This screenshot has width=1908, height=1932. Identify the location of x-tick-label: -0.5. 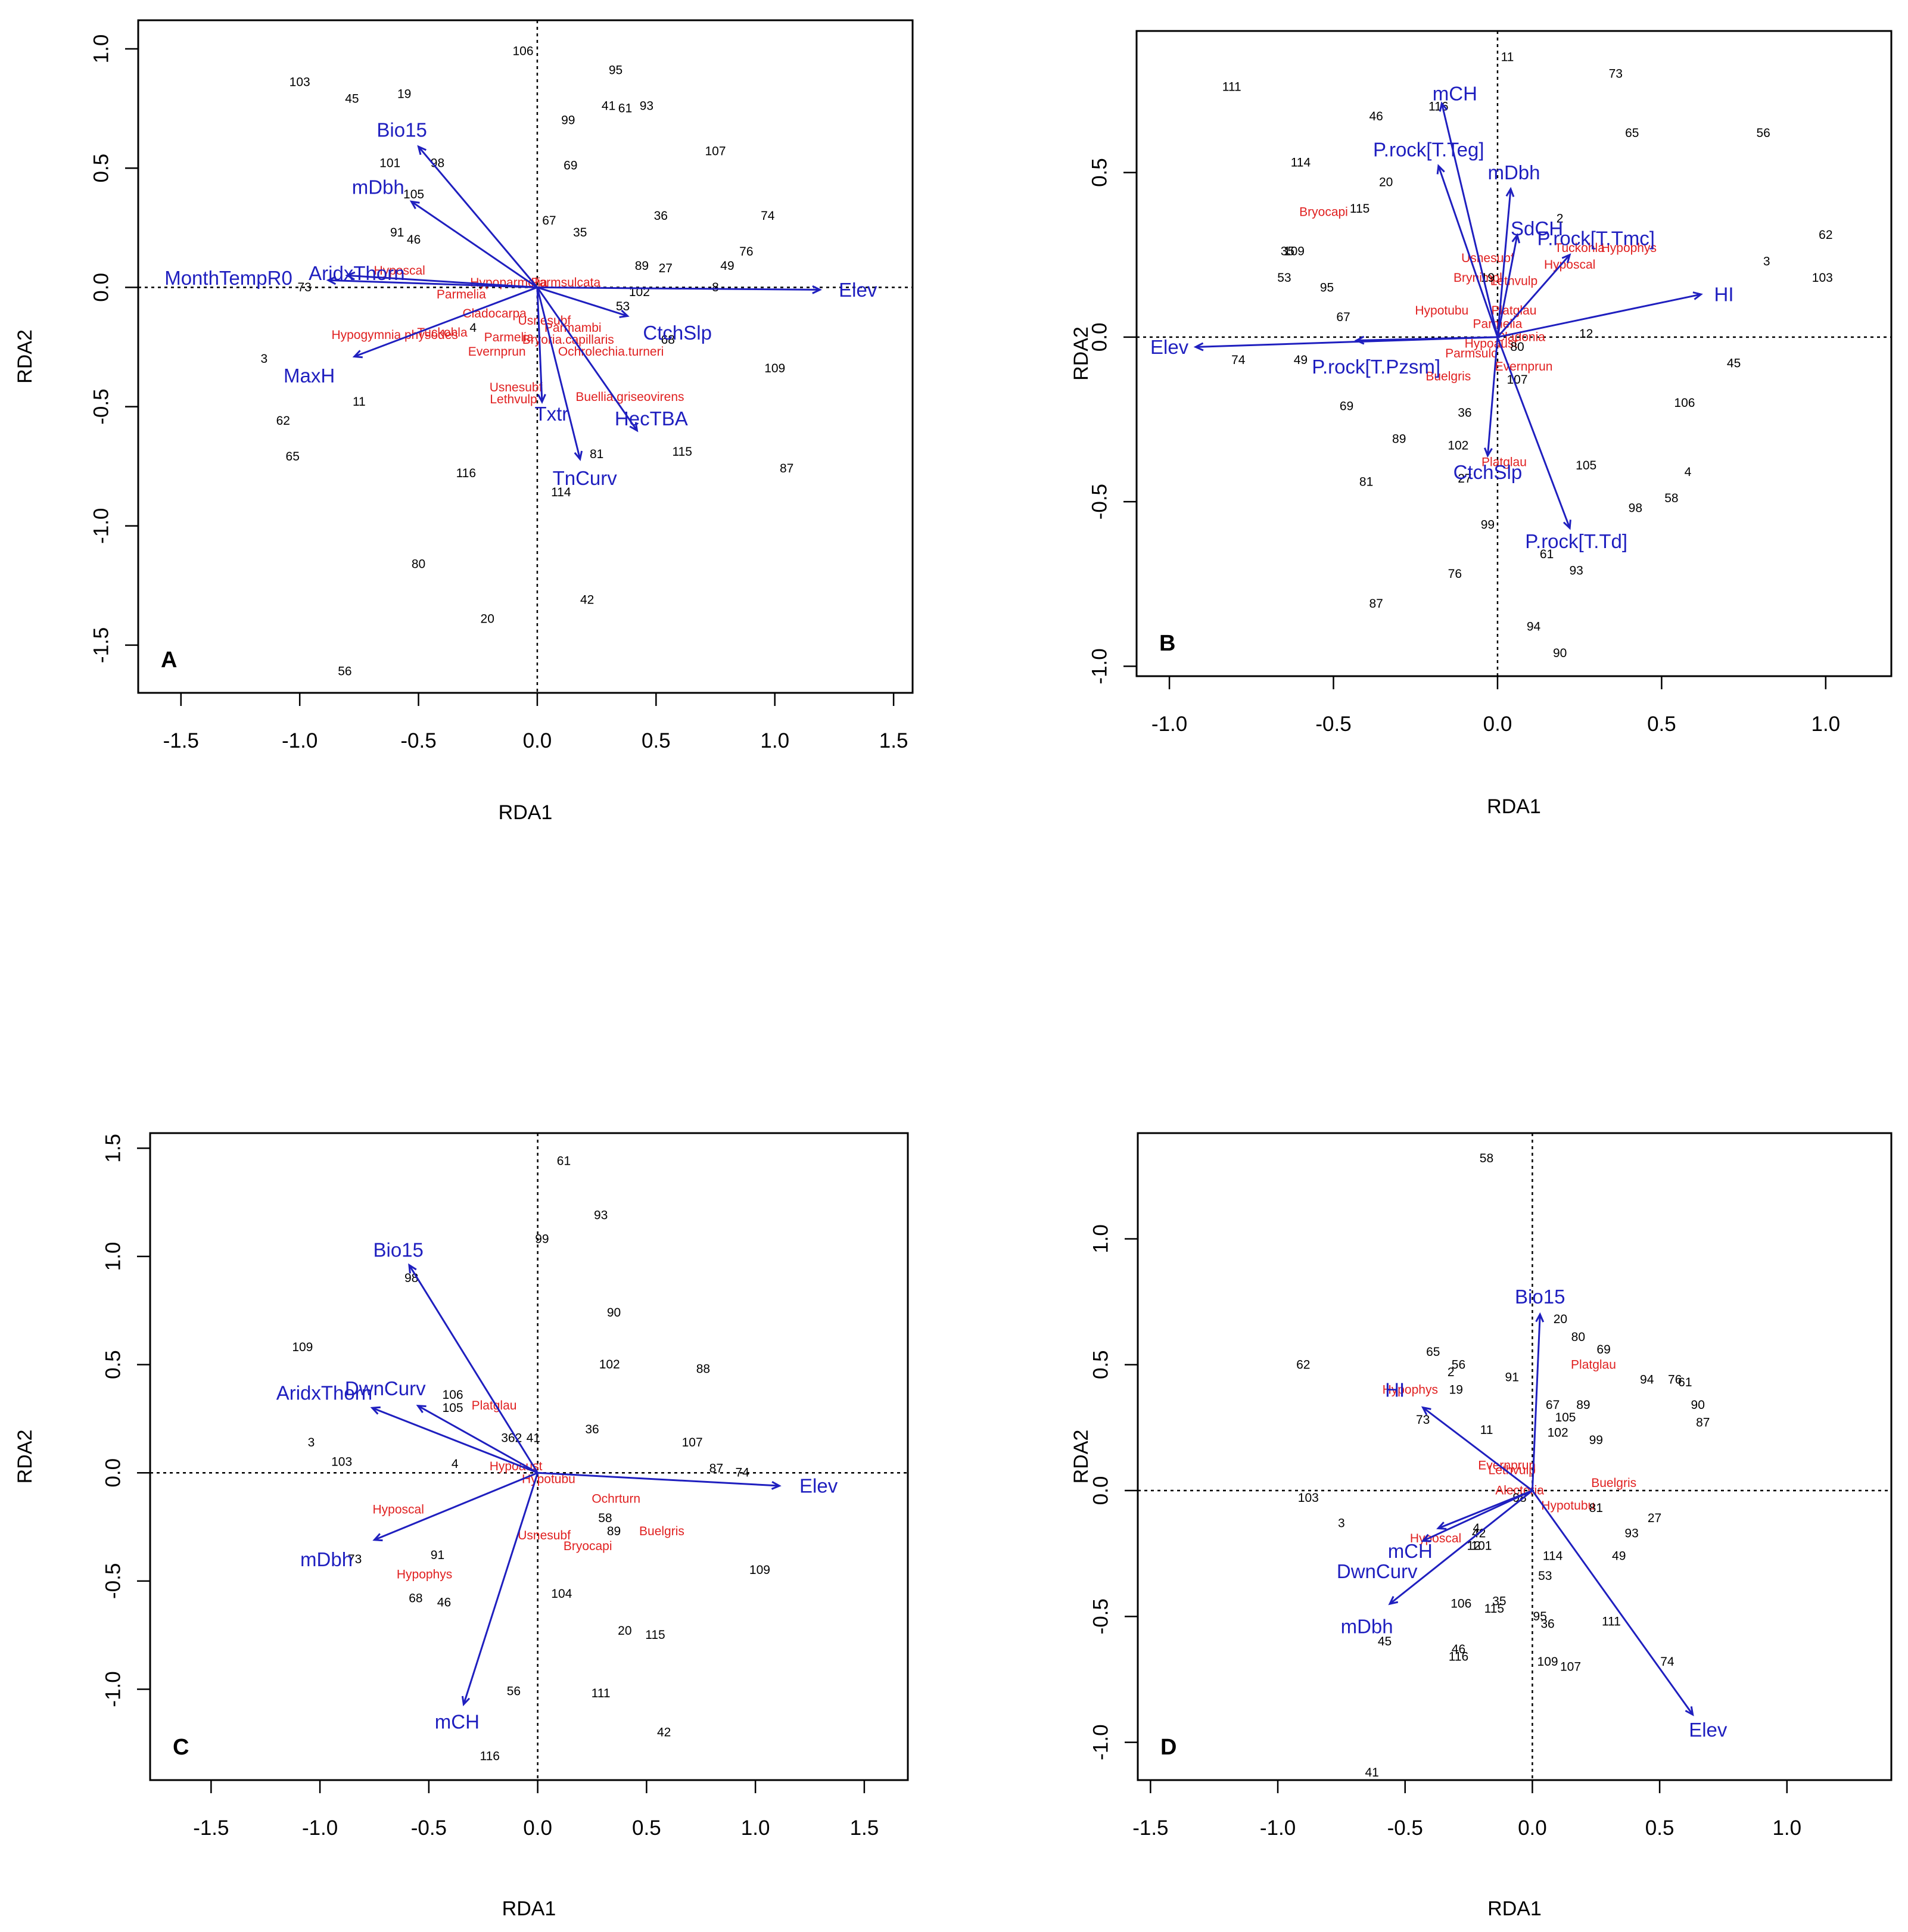
(418, 740).